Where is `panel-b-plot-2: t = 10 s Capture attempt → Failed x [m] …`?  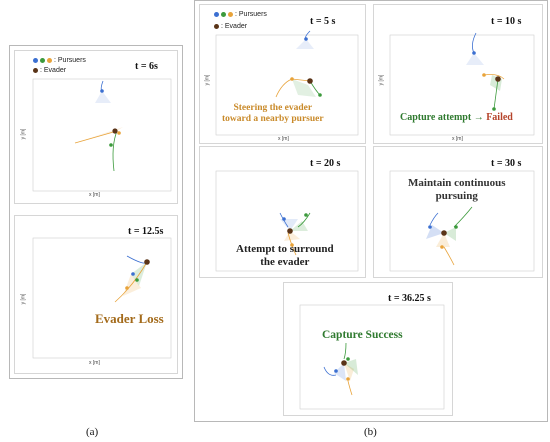
panel-b-plot-2: t = 10 s Capture attempt → Failed x [m] … is located at coordinates (458, 74).